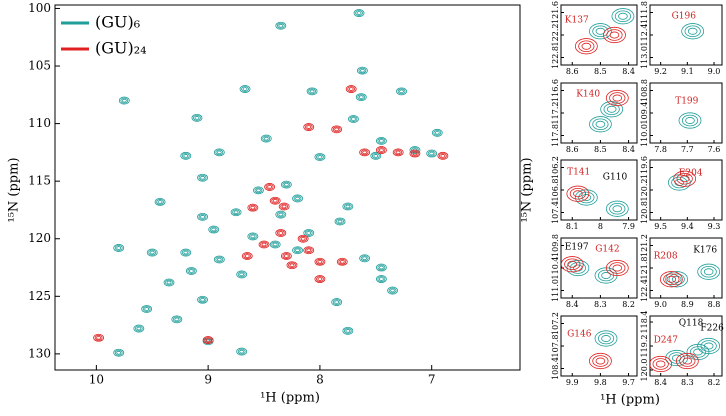 The height and width of the screenshot is (416, 726). What do you see at coordinates (687, 304) in the screenshot?
I see `x-tick-label: 8.9` at bounding box center [687, 304].